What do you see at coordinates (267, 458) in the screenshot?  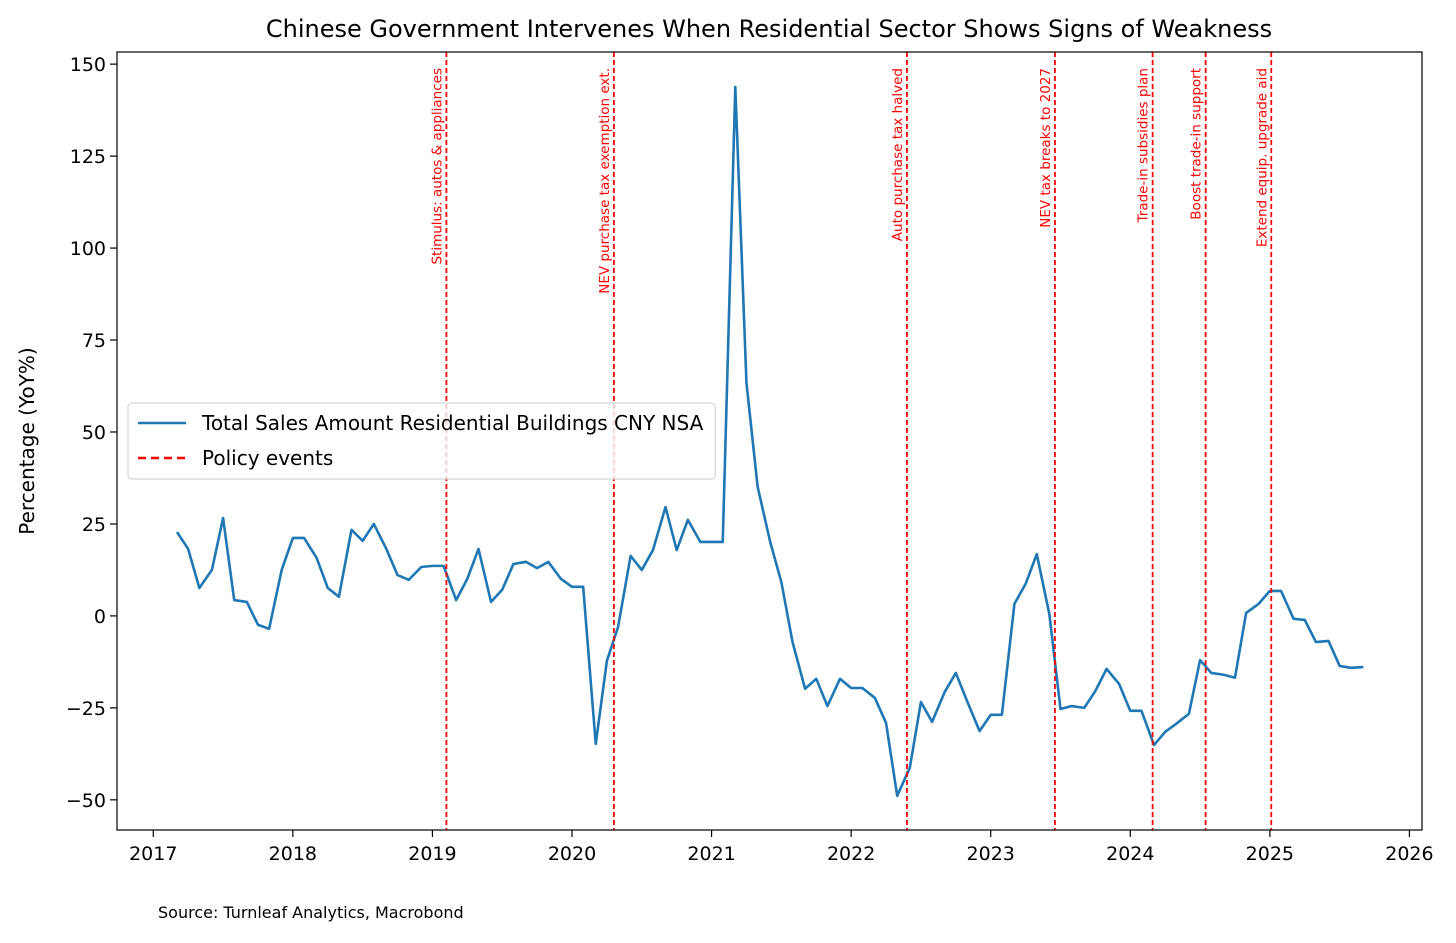 I see `legend-label: Policy events` at bounding box center [267, 458].